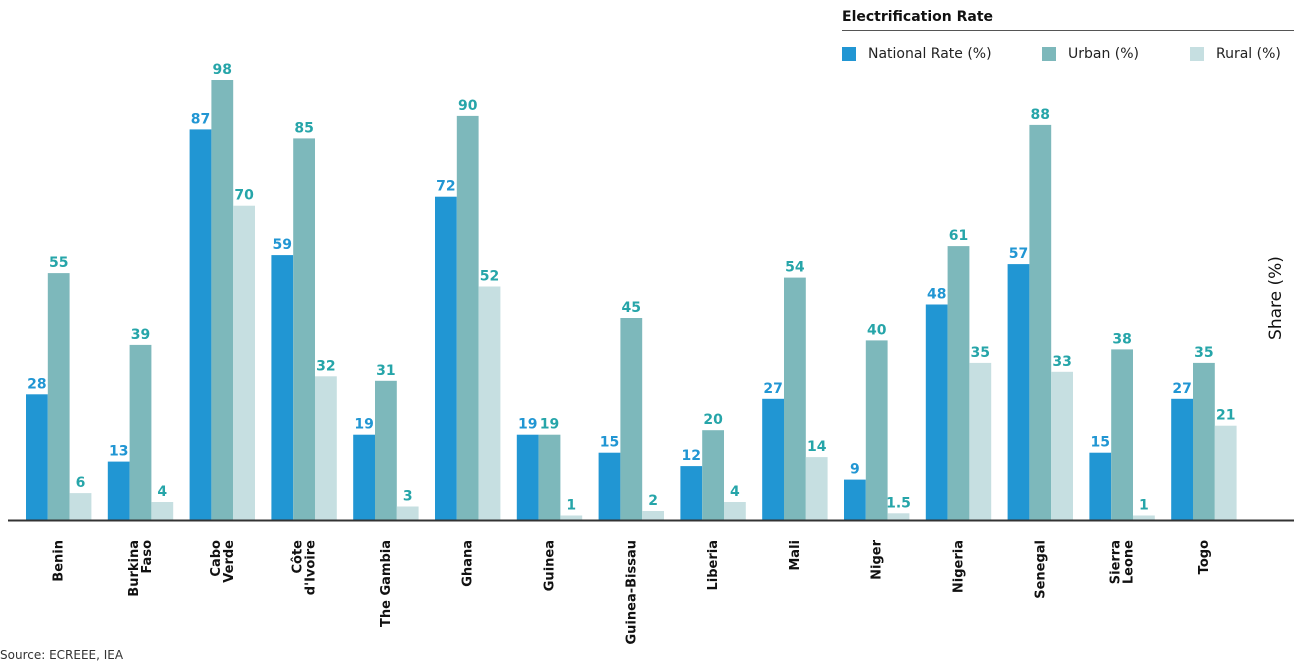 Image resolution: width=1307 pixels, height=662 pixels. I want to click on category-label: BurkinaFaso, so click(141, 568).